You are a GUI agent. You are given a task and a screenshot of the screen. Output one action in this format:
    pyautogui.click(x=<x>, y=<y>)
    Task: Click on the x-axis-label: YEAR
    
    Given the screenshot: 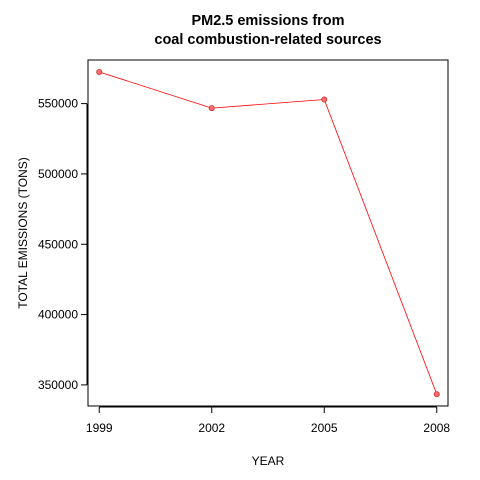 What is the action you would take?
    pyautogui.click(x=268, y=461)
    